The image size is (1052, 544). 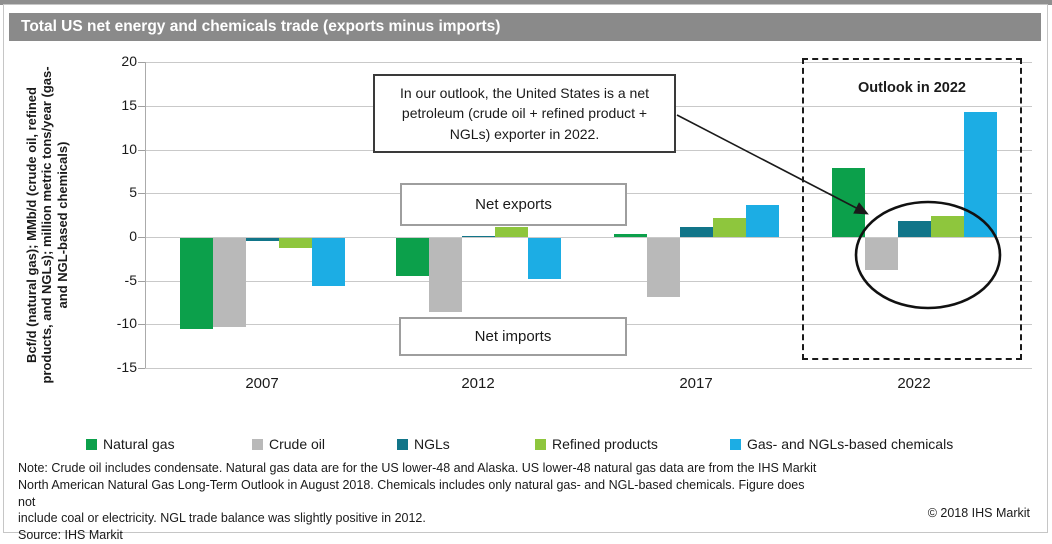 I want to click on window-top-edge, so click(x=526, y=2).